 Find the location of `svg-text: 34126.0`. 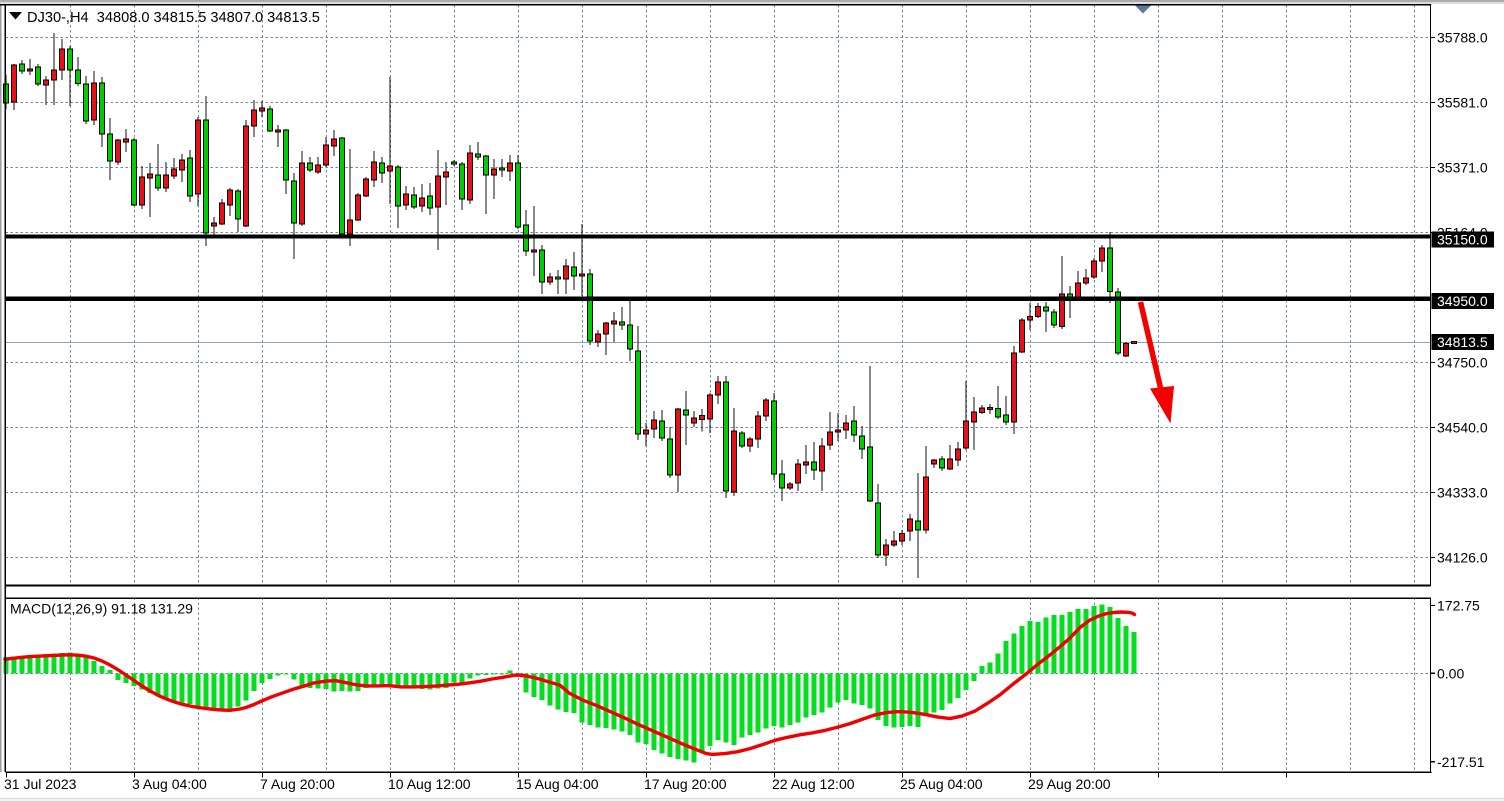

svg-text: 34126.0 is located at coordinates (1462, 558).